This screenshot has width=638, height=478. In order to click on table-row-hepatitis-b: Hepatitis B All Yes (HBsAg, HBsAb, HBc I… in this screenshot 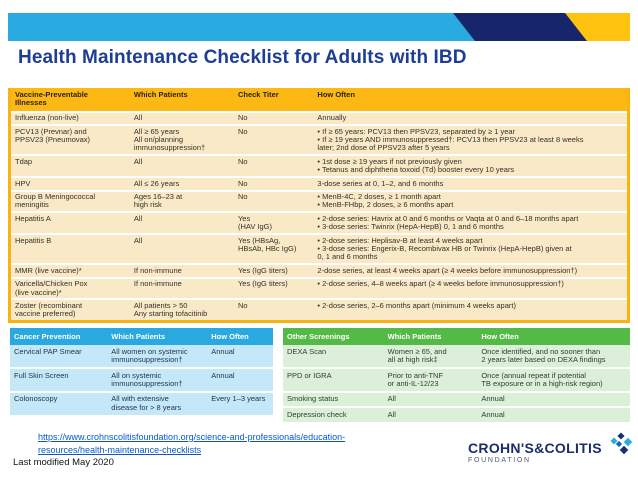, I will do `click(319, 250)`.